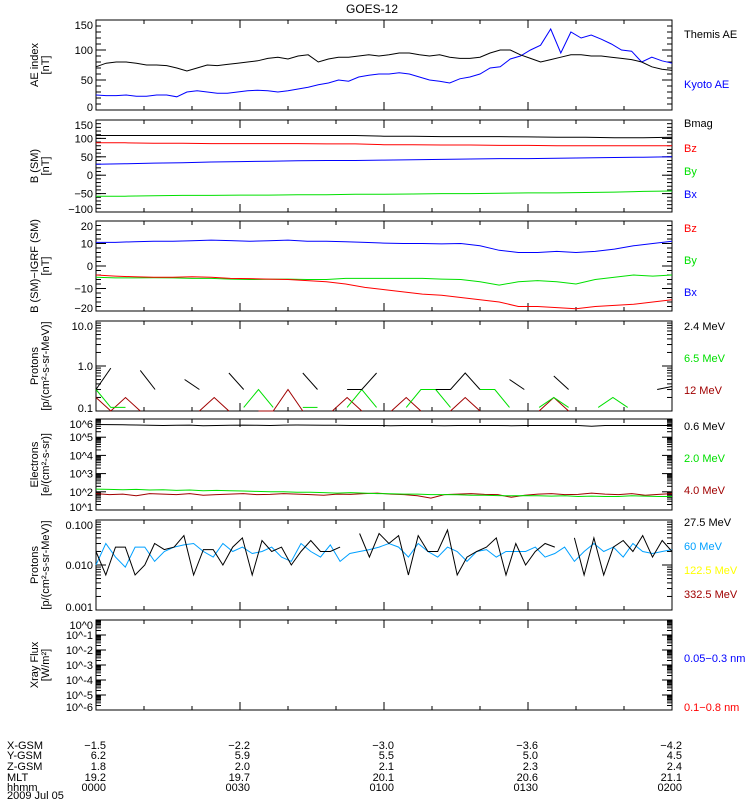 Image resolution: width=750 pixels, height=800 pixels. What do you see at coordinates (81, 456) in the screenshot?
I see `y-tick-label: 10^4` at bounding box center [81, 456].